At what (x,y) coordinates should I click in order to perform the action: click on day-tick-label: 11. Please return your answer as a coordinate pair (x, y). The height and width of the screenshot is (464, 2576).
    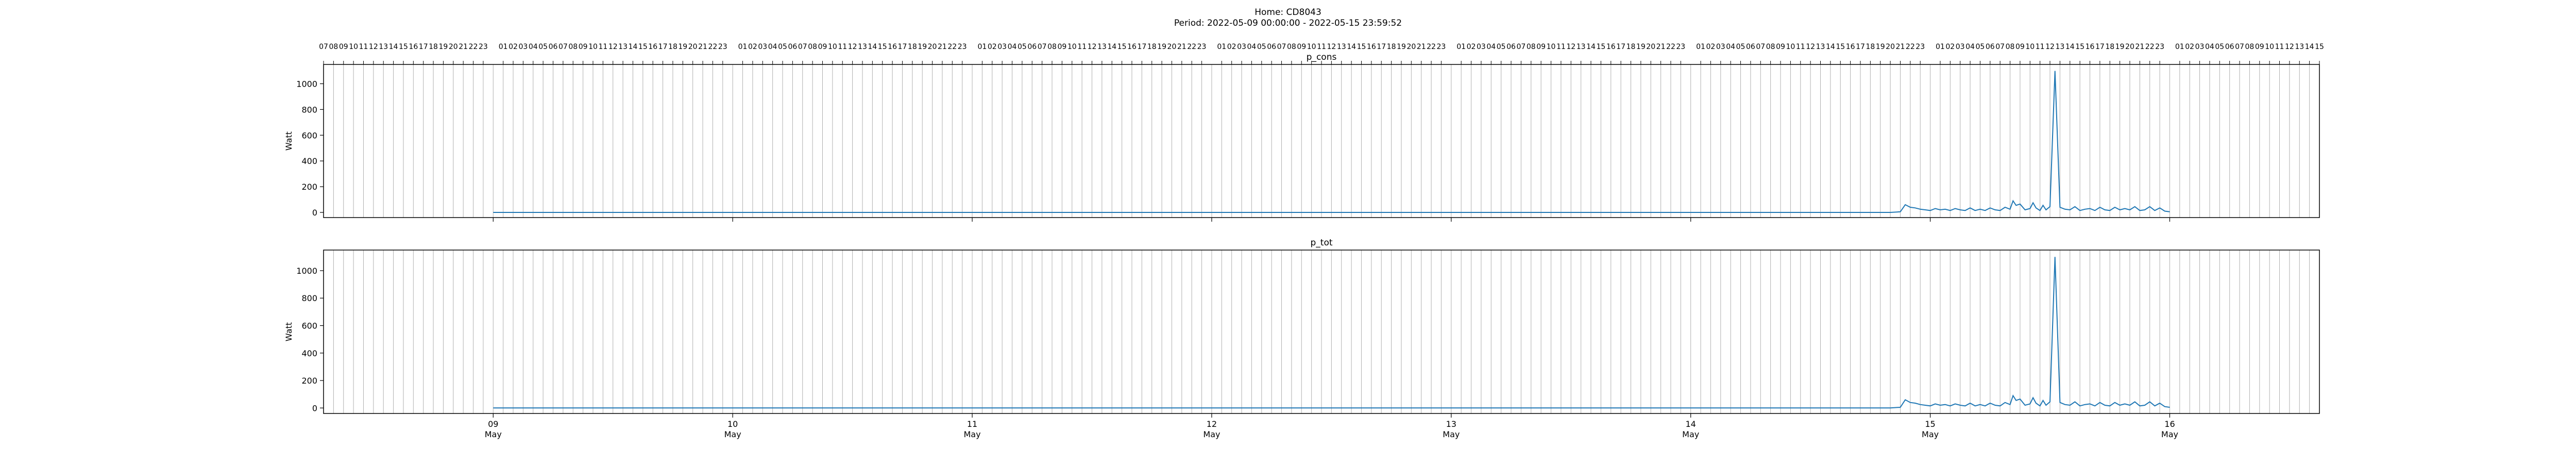
    Looking at the image, I should click on (972, 424).